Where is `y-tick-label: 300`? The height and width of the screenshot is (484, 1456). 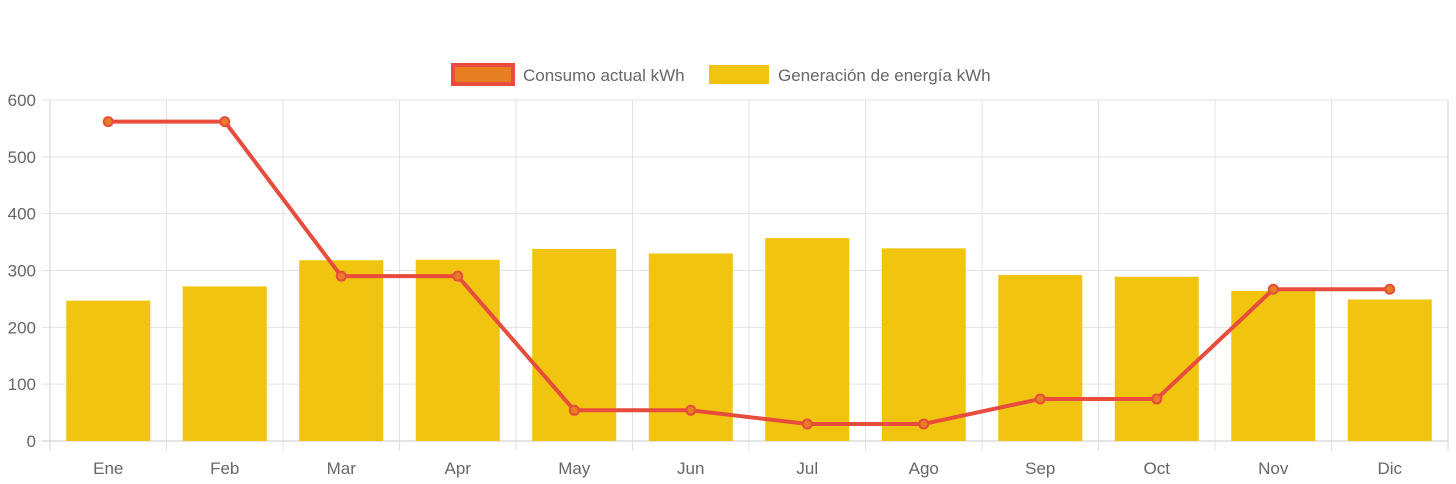
y-tick-label: 300 is located at coordinates (22, 271).